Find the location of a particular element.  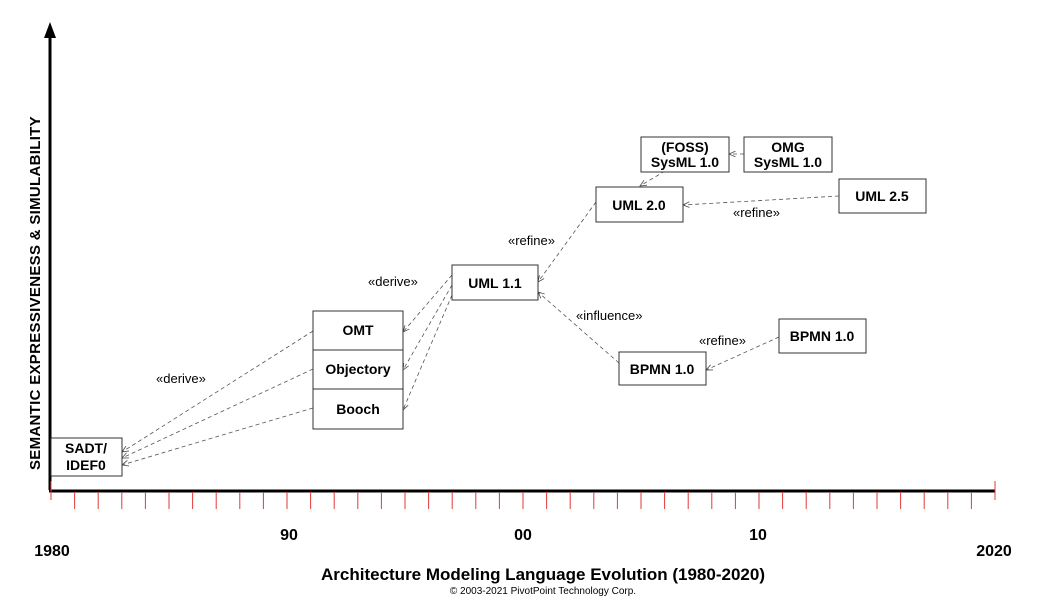

x-label-00: 00 is located at coordinates (523, 535).